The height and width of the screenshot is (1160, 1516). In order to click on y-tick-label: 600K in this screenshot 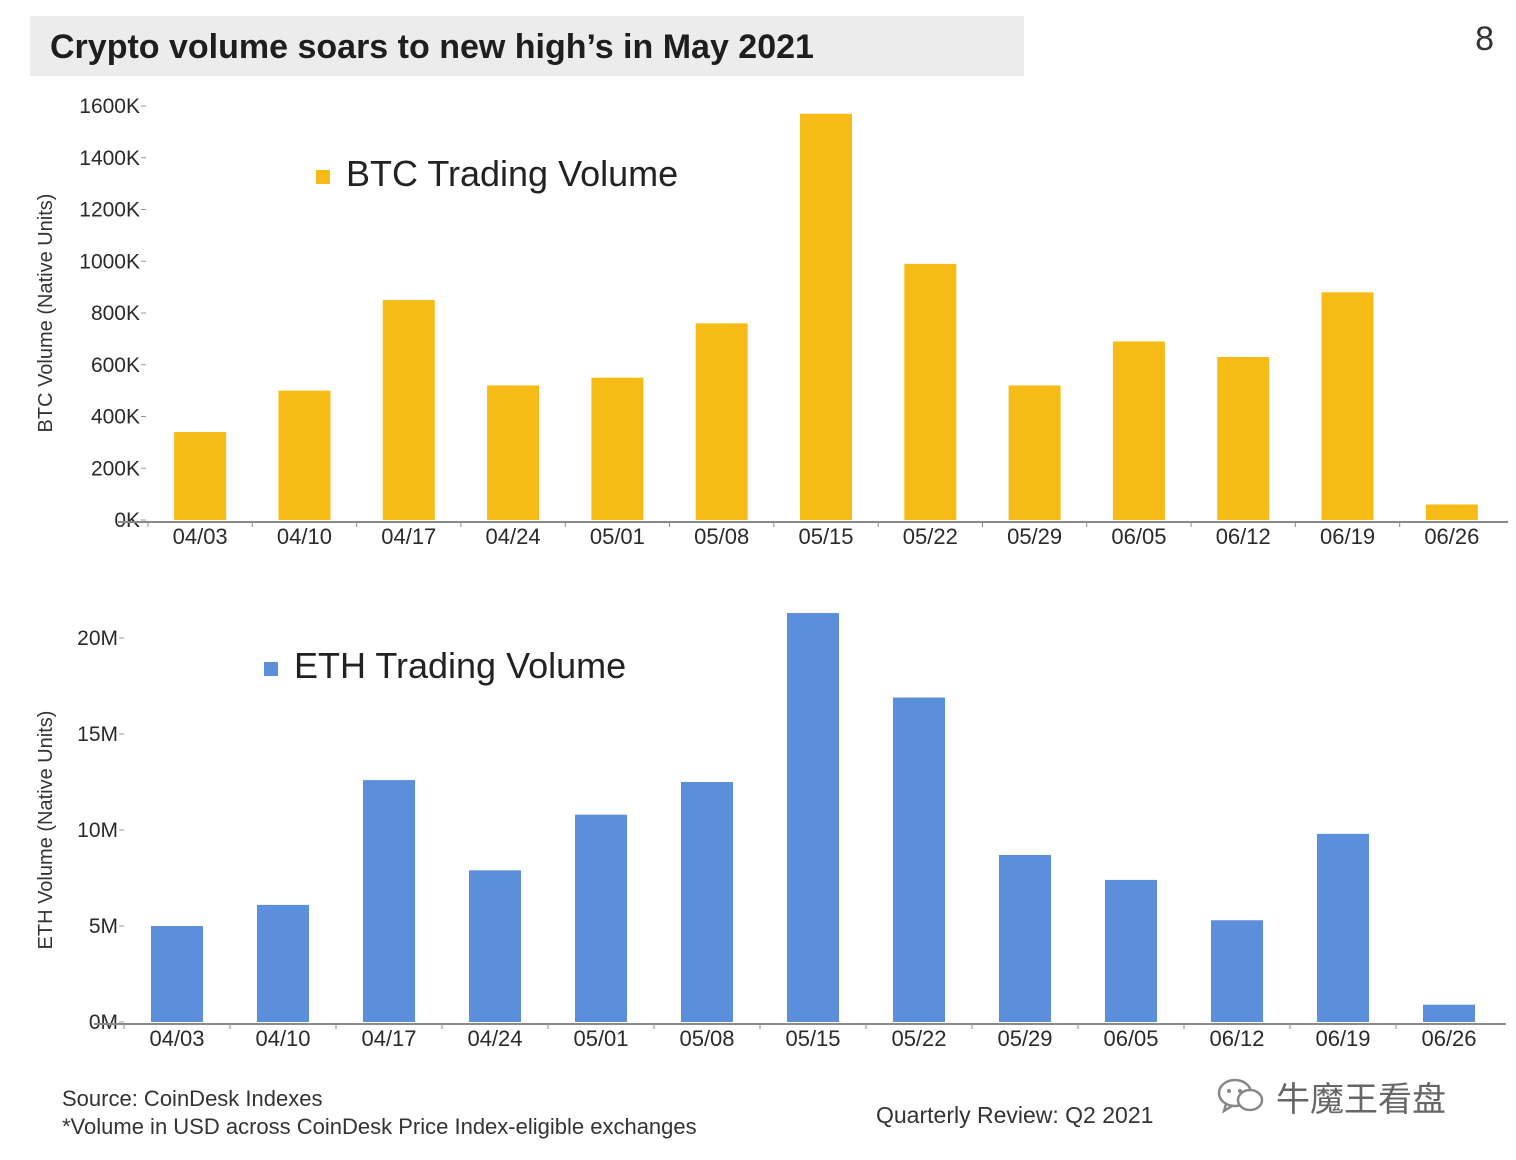, I will do `click(115, 365)`.